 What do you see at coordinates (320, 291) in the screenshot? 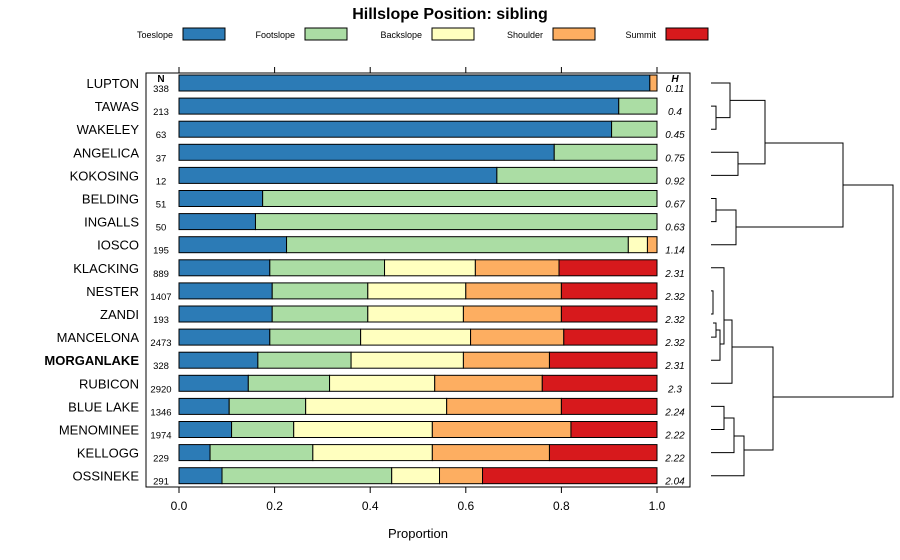
I see `bar-nester-footslope` at bounding box center [320, 291].